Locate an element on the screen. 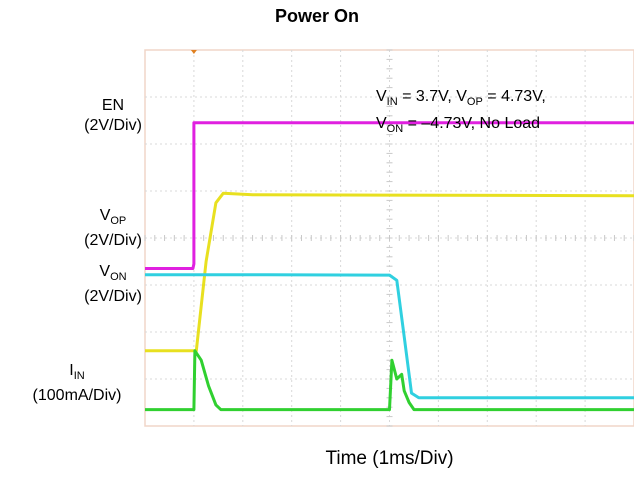 This screenshot has height=477, width=634. channel-label-iin-unit: (100mA/Div) is located at coordinates (77, 396).